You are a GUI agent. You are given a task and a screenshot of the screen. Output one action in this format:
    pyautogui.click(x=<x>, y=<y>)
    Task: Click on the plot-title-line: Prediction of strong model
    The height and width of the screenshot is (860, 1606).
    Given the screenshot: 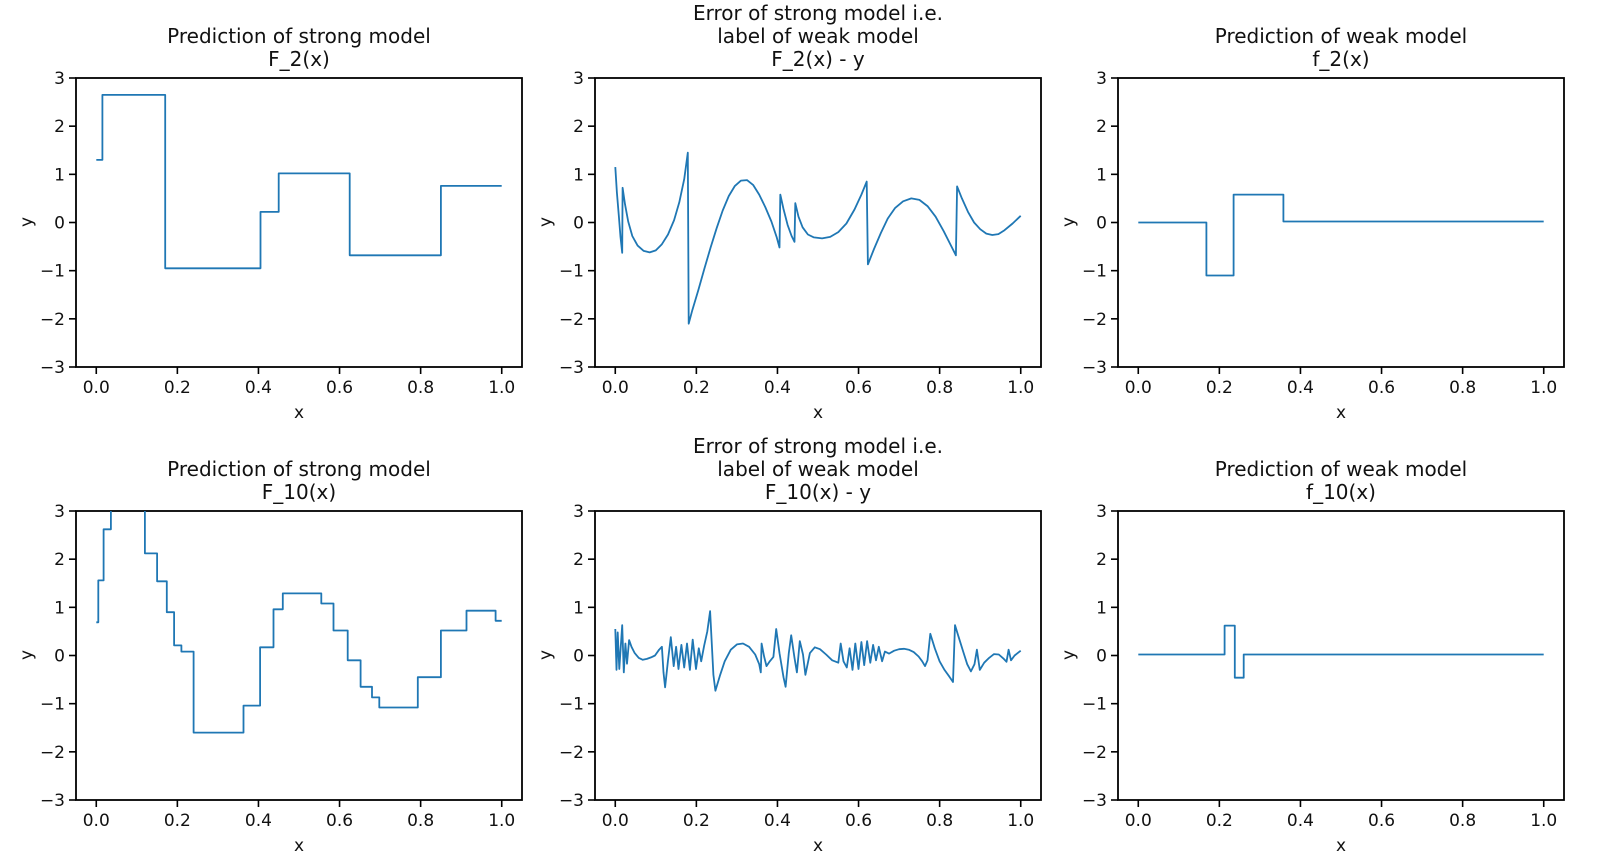 What is the action you would take?
    pyautogui.click(x=299, y=469)
    